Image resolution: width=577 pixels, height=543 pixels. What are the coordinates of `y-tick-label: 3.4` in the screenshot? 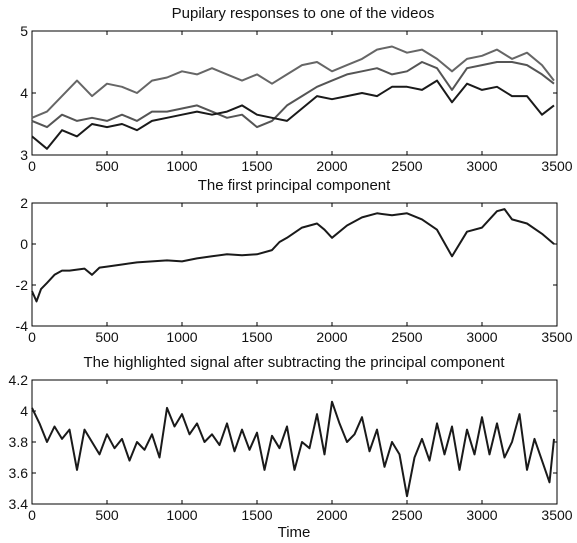 It's located at (19, 504).